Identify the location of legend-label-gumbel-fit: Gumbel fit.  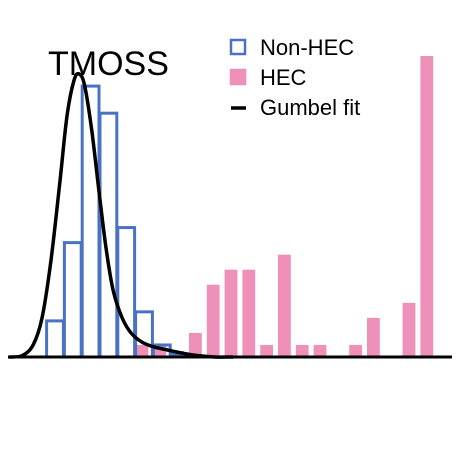
(310, 107).